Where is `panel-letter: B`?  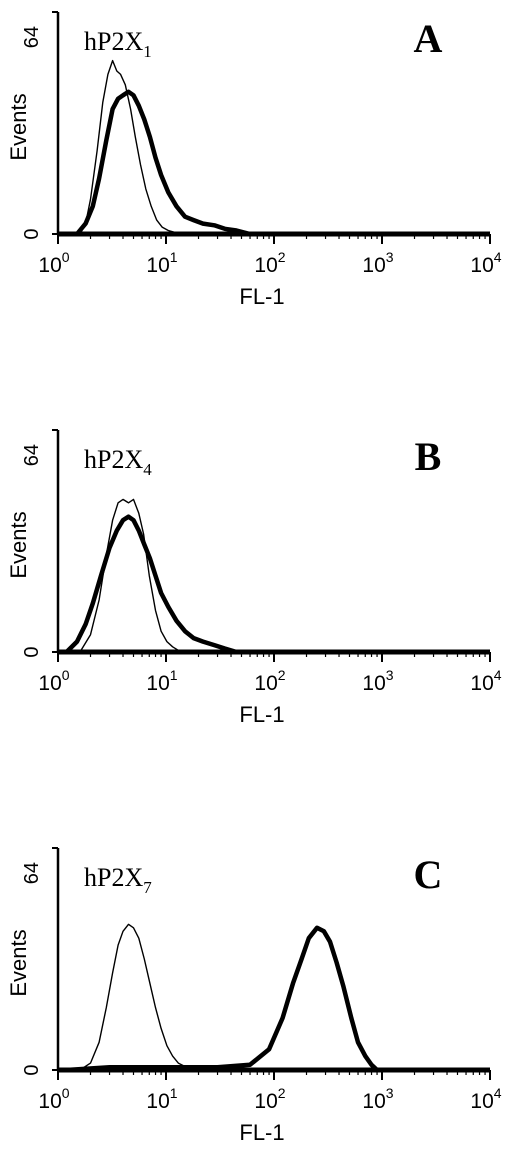 panel-letter: B is located at coordinates (428, 456).